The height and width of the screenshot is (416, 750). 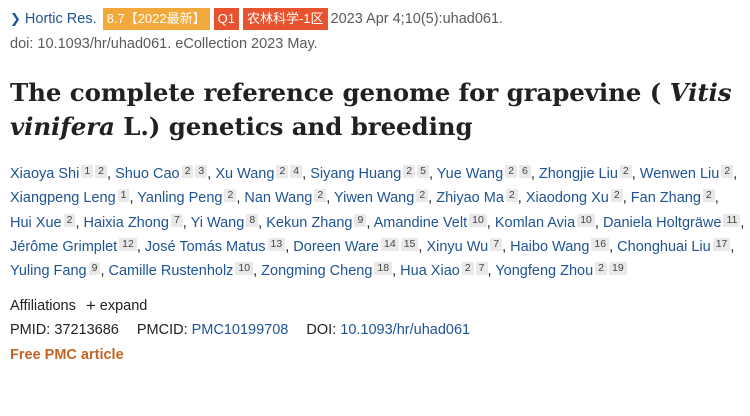 I want to click on affiliation-number: 19, so click(x=618, y=269).